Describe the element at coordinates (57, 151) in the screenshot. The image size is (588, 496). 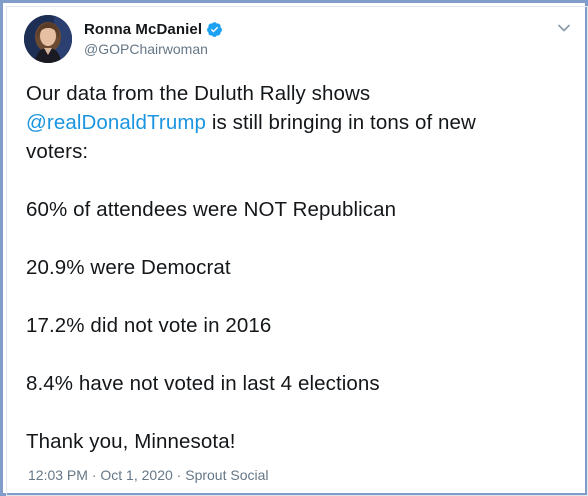
I see `tweet-line: voters:` at that location.